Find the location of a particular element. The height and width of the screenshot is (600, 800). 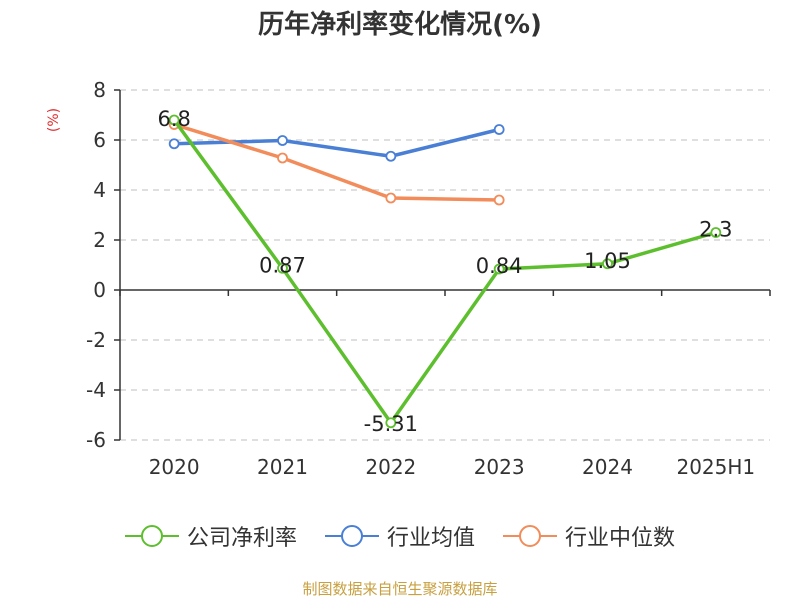

legend: 公司净利率 行业均值 行业中位数 is located at coordinates (400, 536).